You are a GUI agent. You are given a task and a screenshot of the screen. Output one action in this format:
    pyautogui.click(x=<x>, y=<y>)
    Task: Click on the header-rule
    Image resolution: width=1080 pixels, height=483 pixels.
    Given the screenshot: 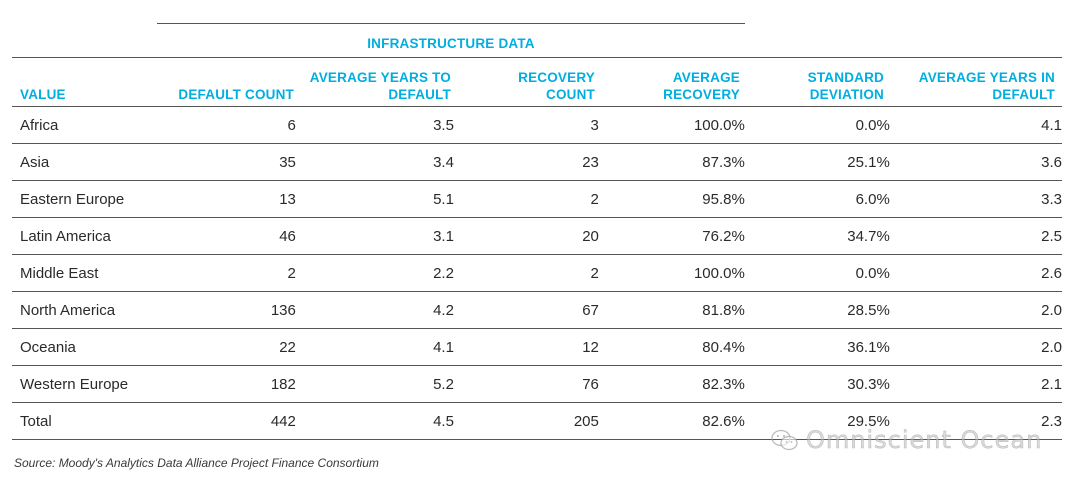 What is the action you would take?
    pyautogui.click(x=537, y=57)
    